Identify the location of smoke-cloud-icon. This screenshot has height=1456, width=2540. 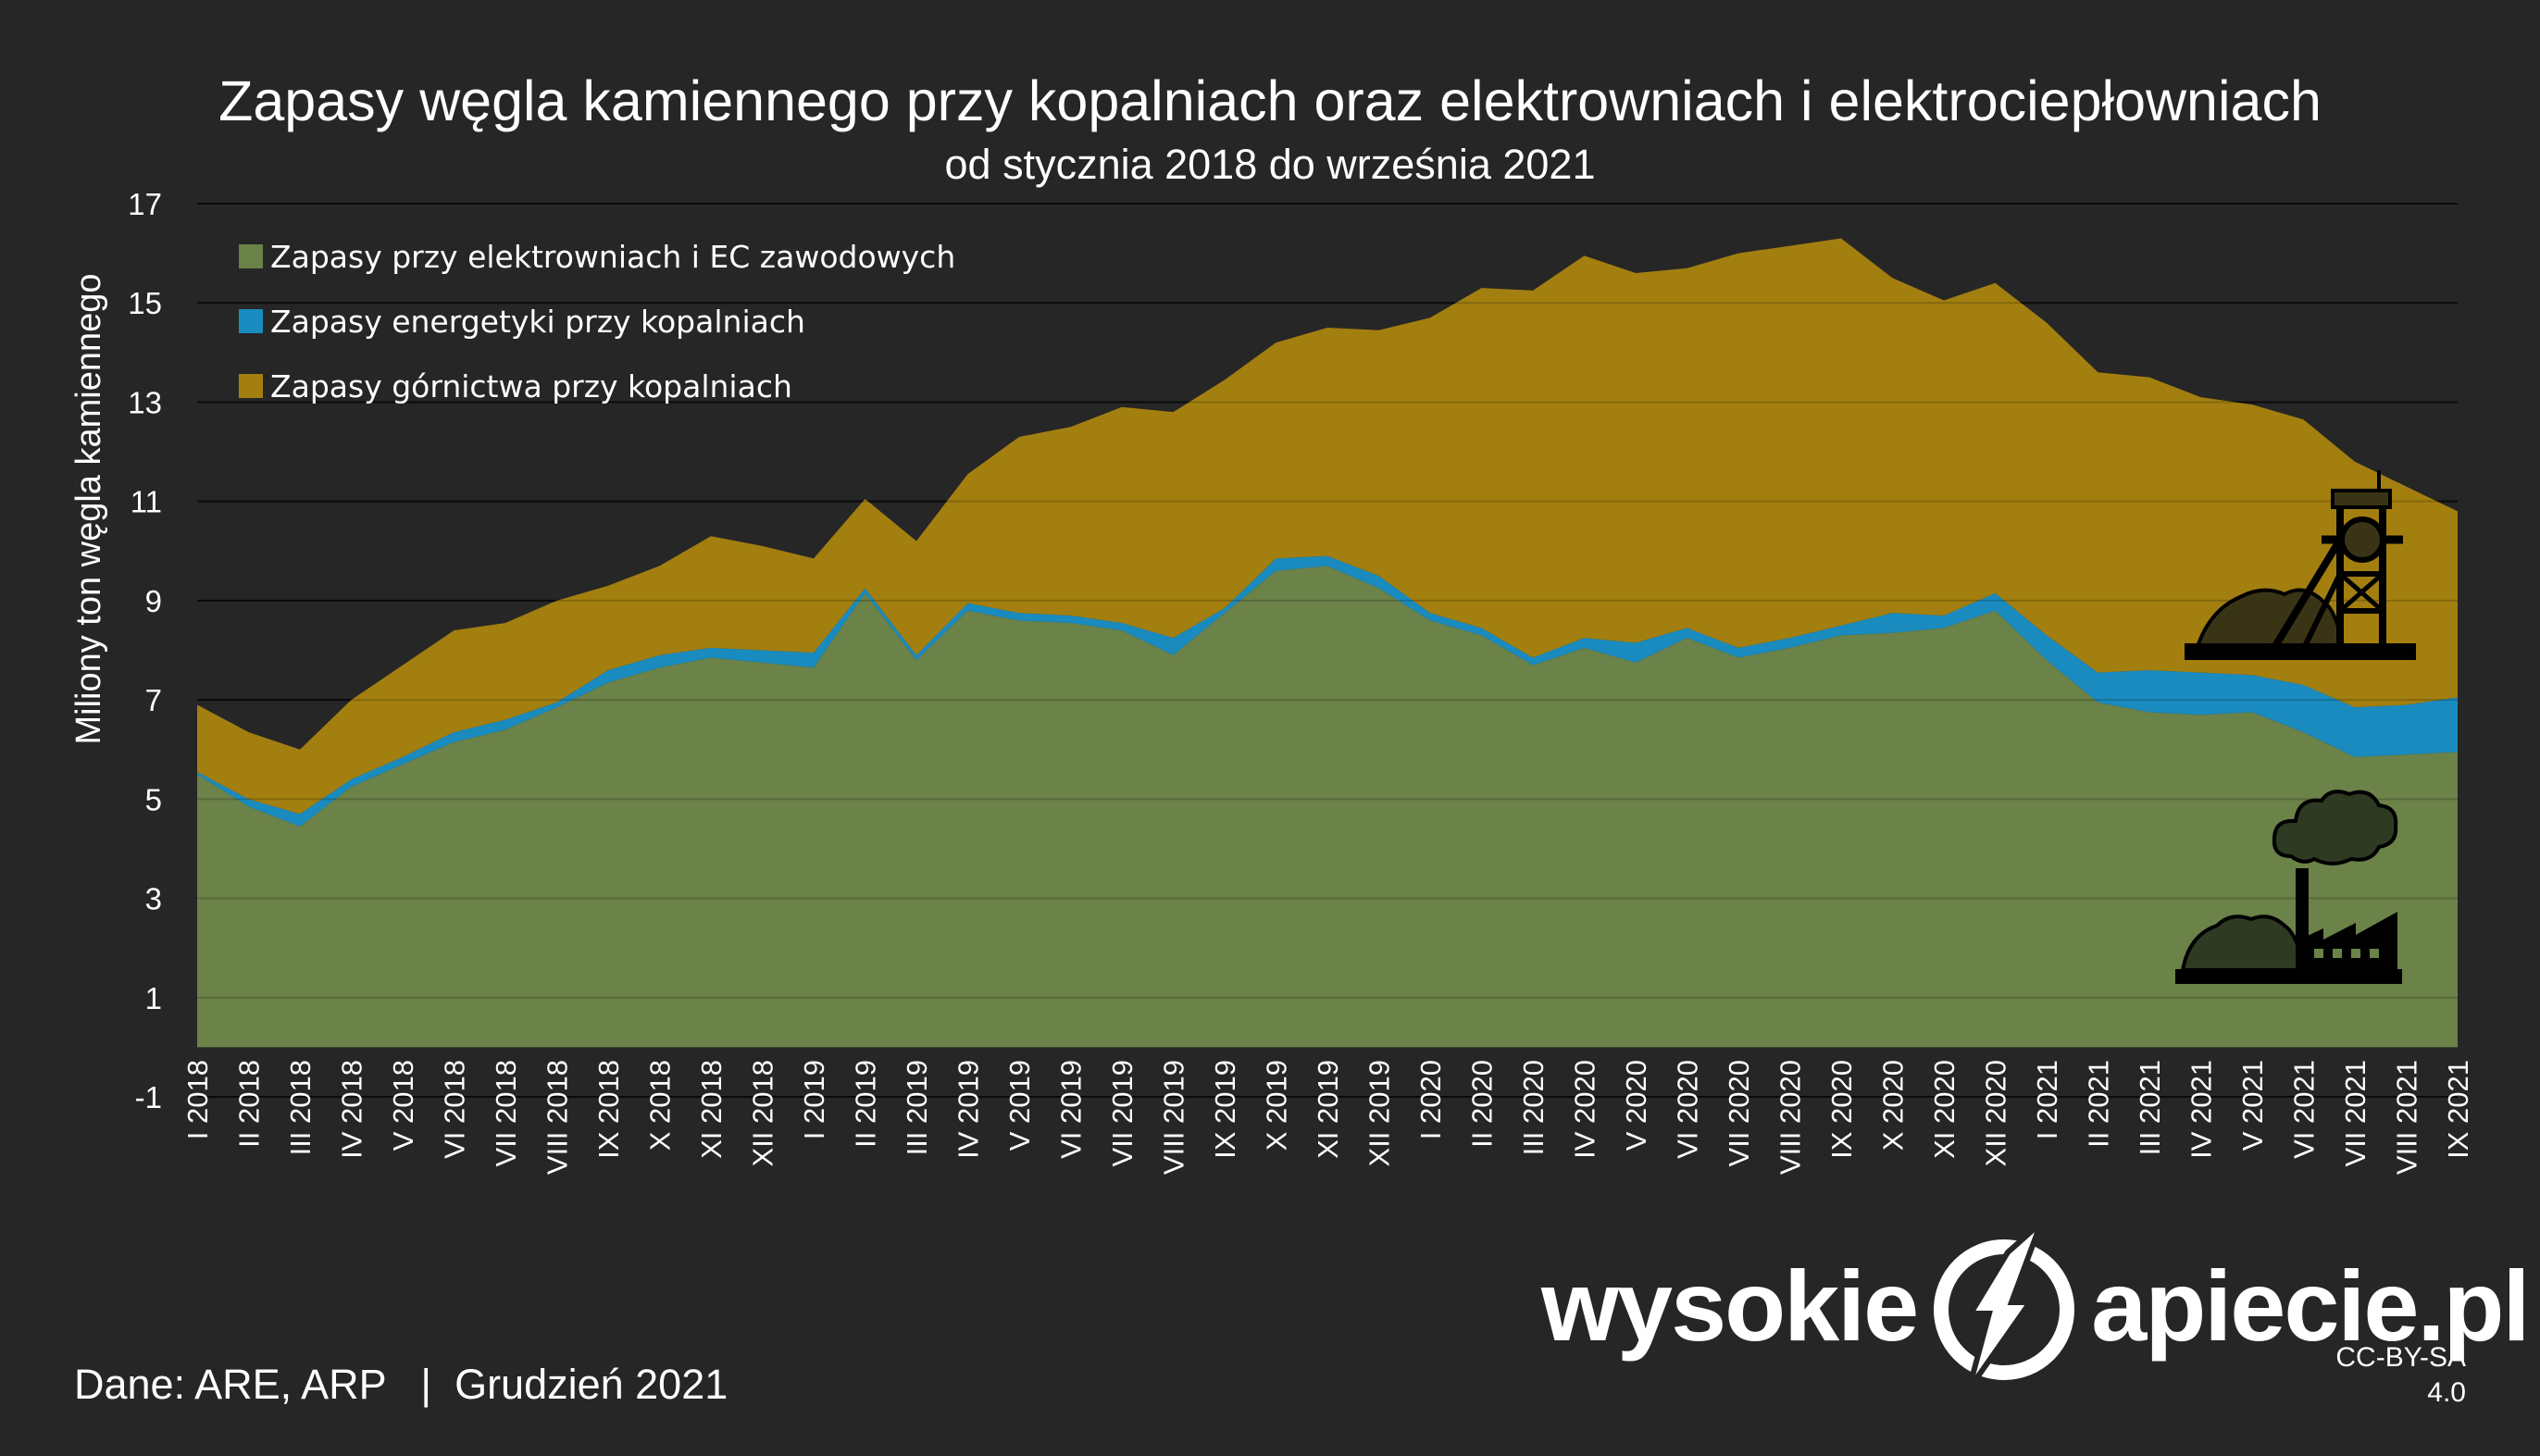
(2335, 827).